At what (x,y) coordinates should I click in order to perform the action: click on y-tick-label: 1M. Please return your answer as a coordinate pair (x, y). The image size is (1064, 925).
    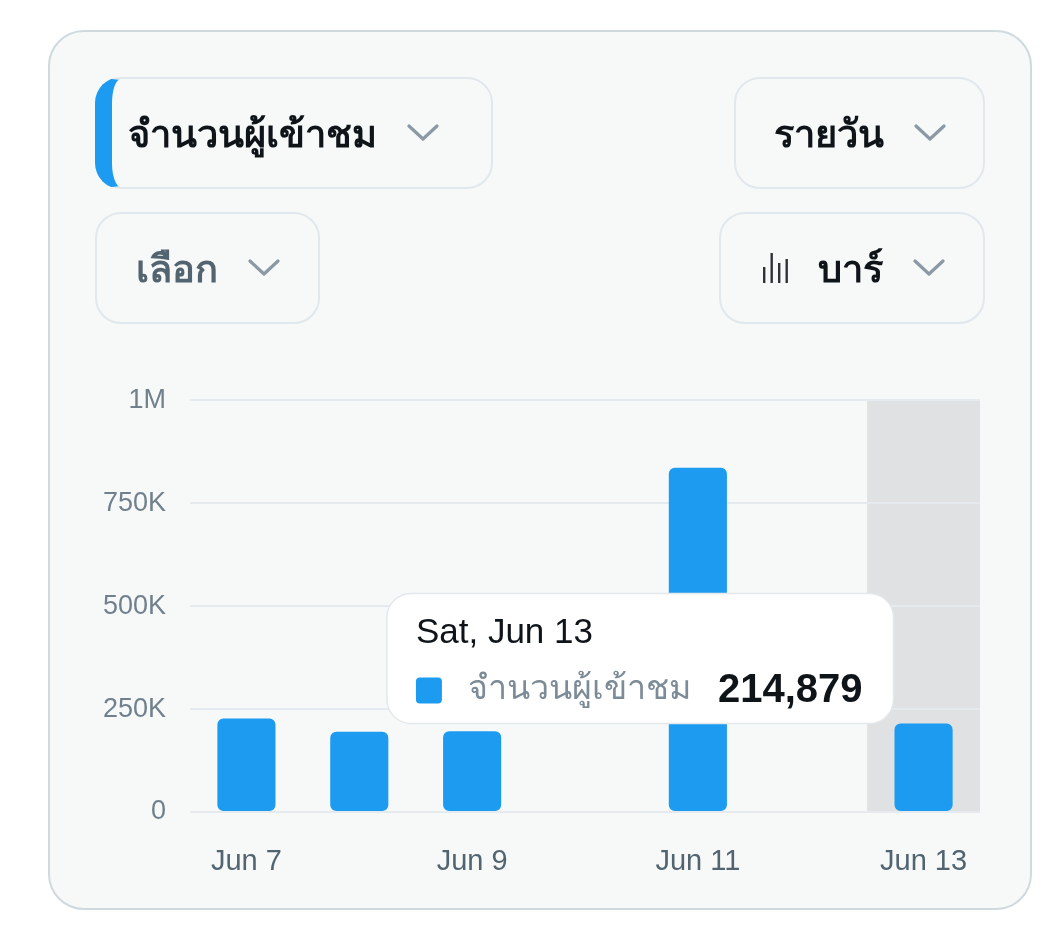
    Looking at the image, I should click on (147, 398).